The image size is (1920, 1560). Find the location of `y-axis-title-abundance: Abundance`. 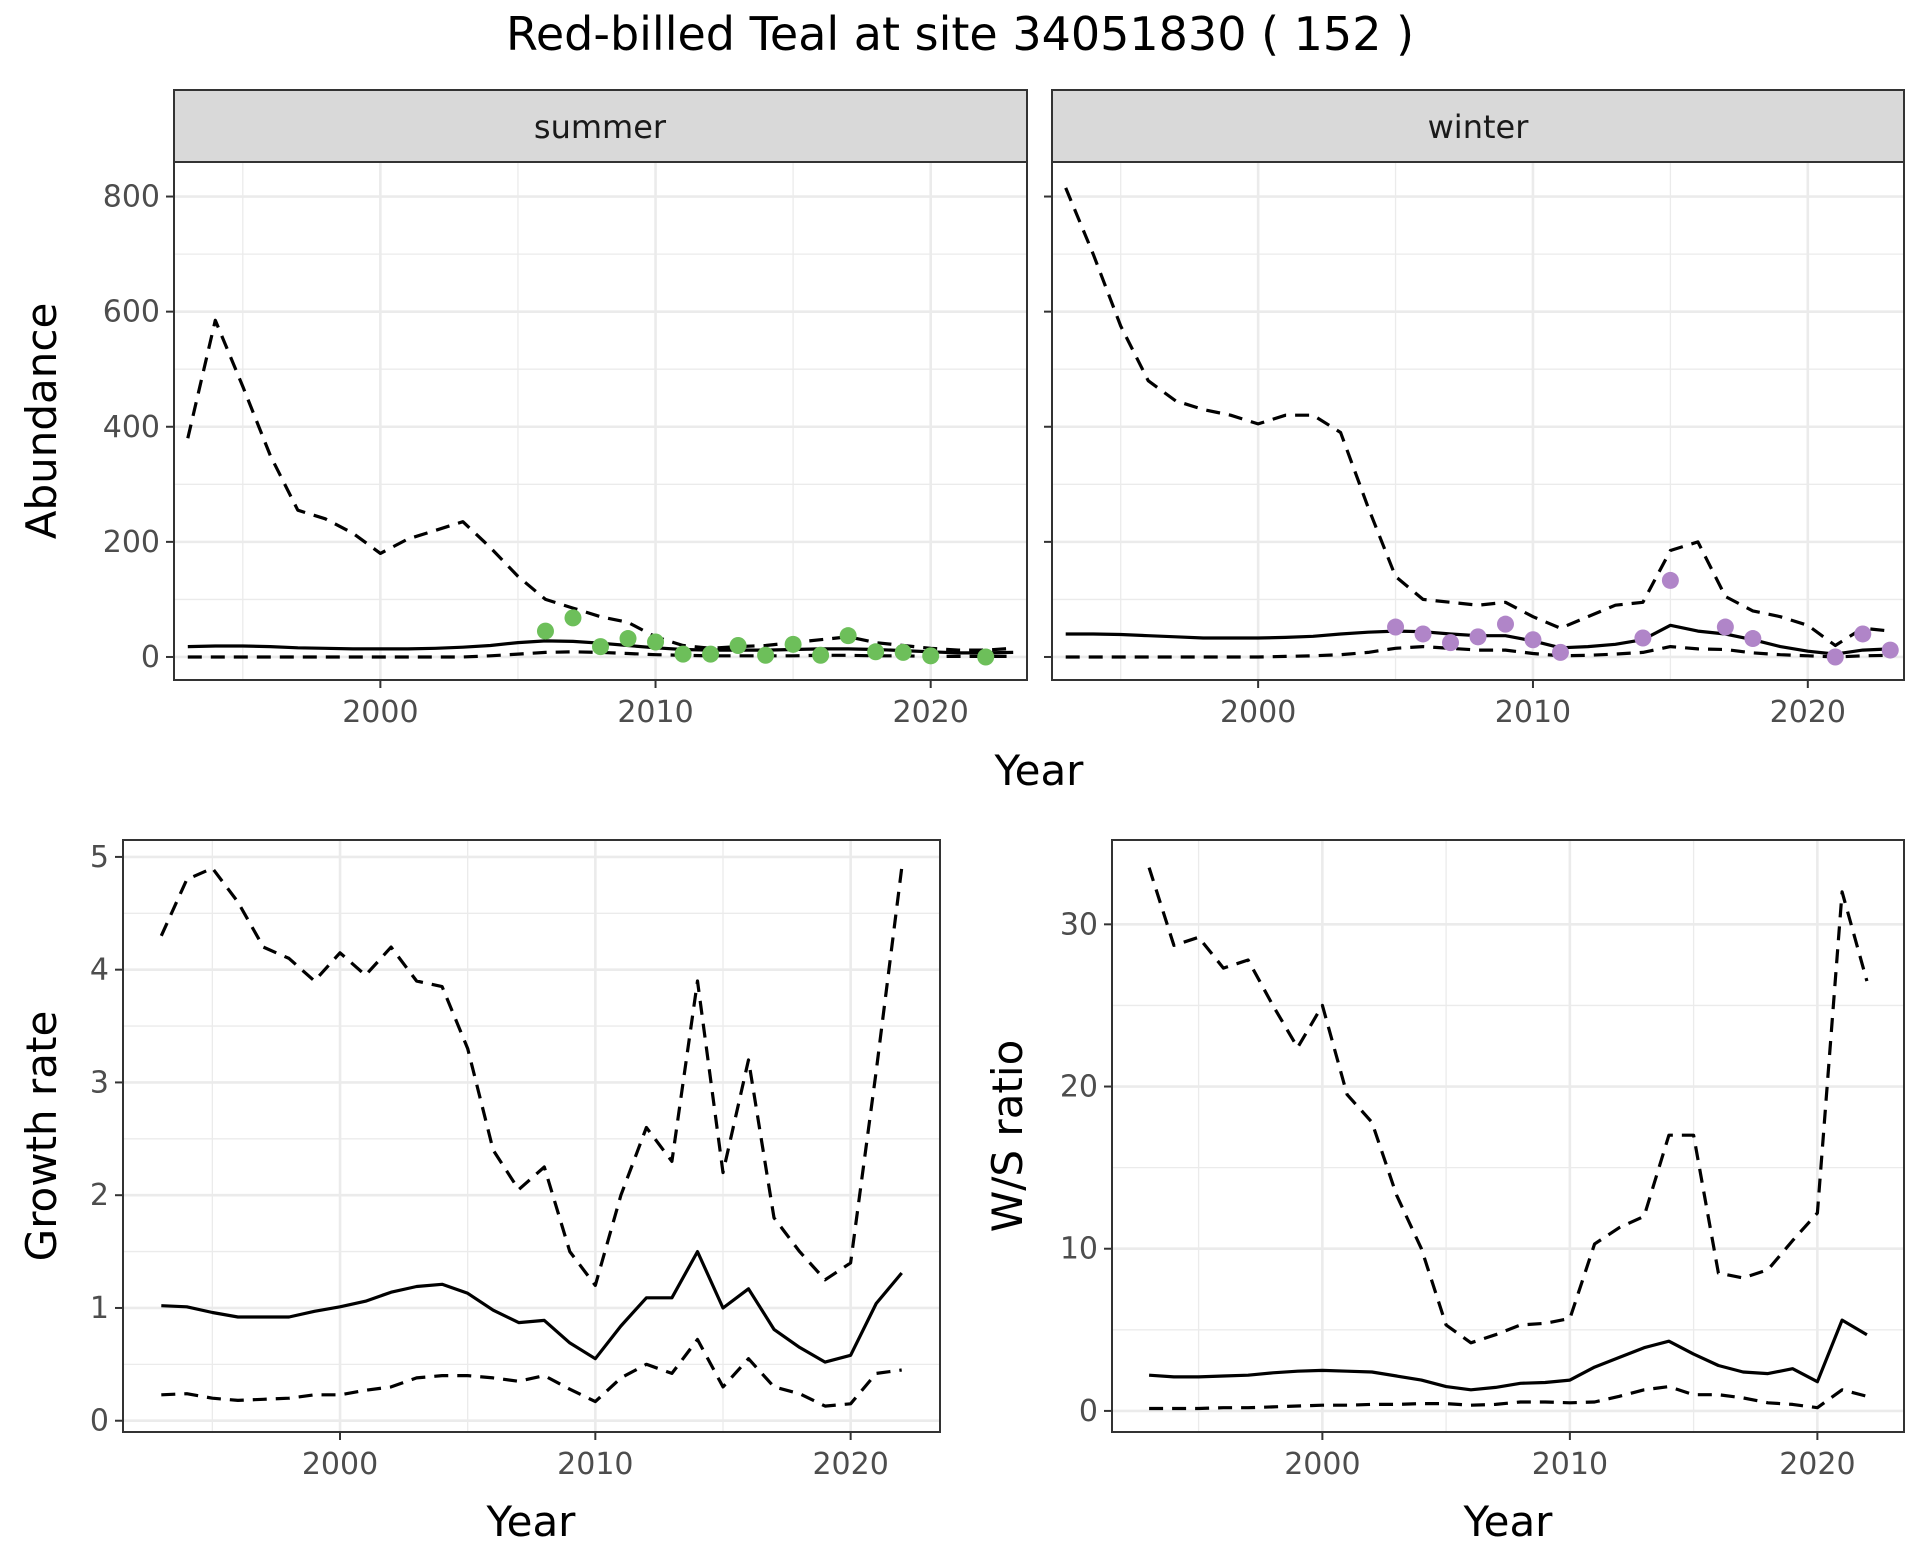

y-axis-title-abundance: Abundance is located at coordinates (41, 421).